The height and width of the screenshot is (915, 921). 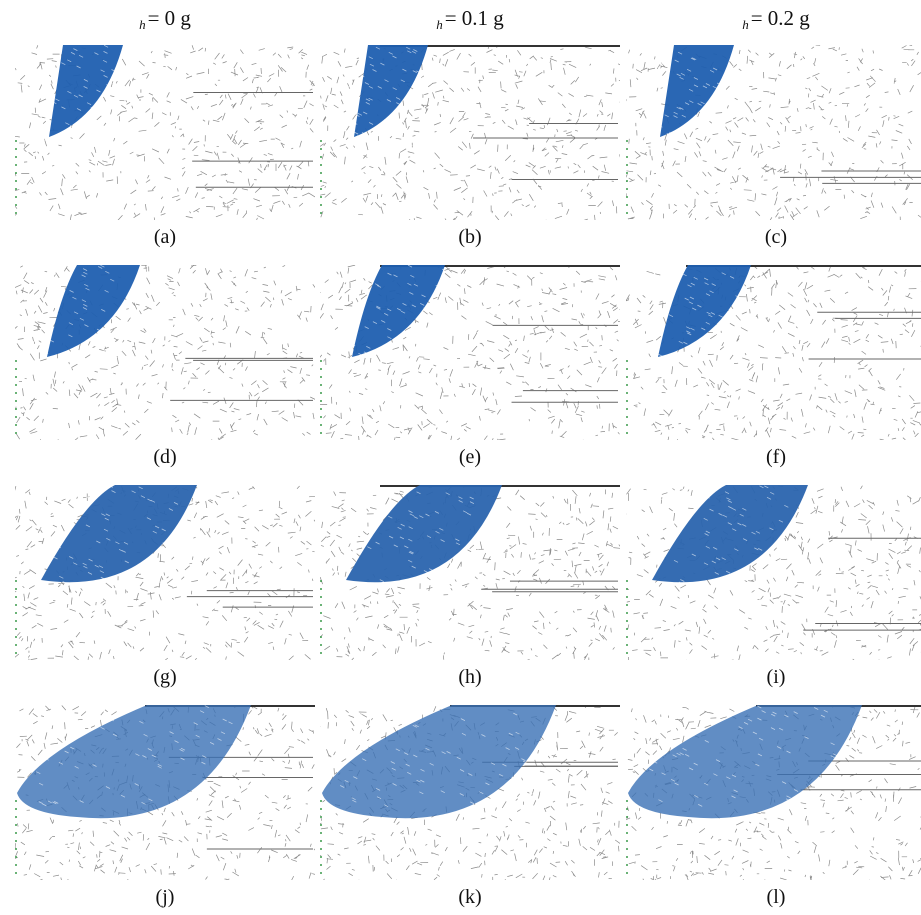 I want to click on column-header: h= 0.2 g, so click(x=773, y=19).